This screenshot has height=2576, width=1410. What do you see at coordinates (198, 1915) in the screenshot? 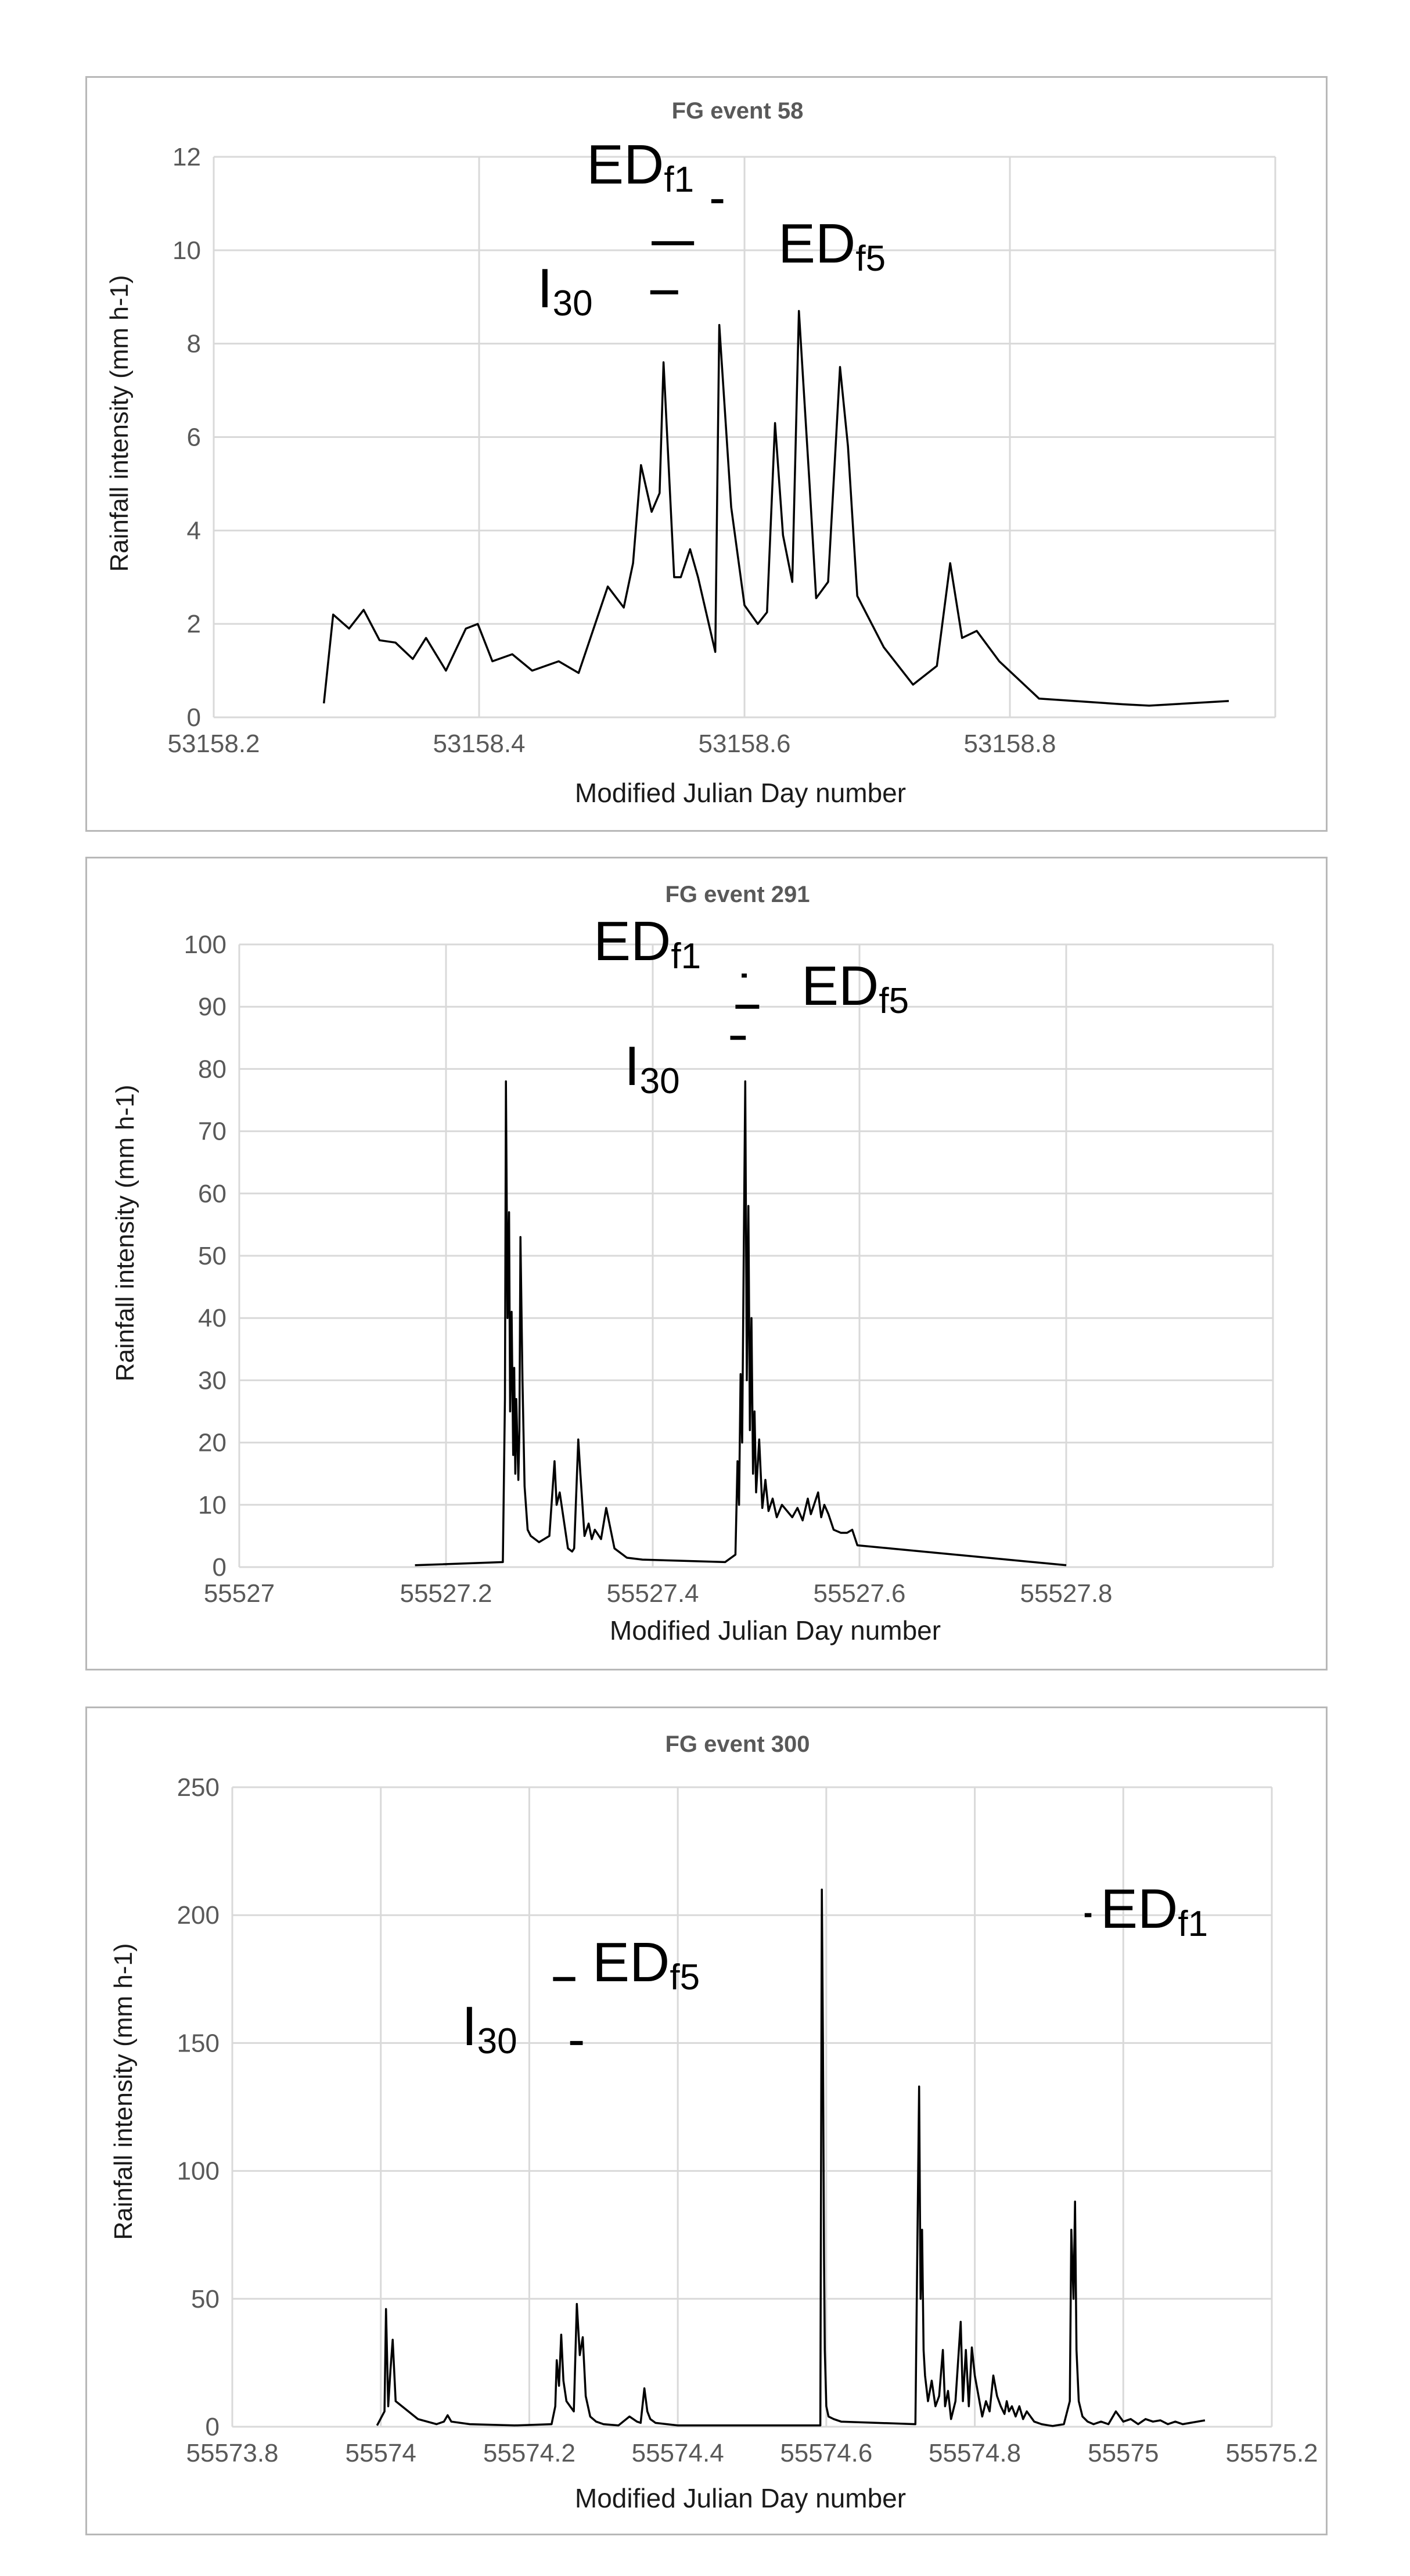
I see `y-tick-label: 200` at bounding box center [198, 1915].